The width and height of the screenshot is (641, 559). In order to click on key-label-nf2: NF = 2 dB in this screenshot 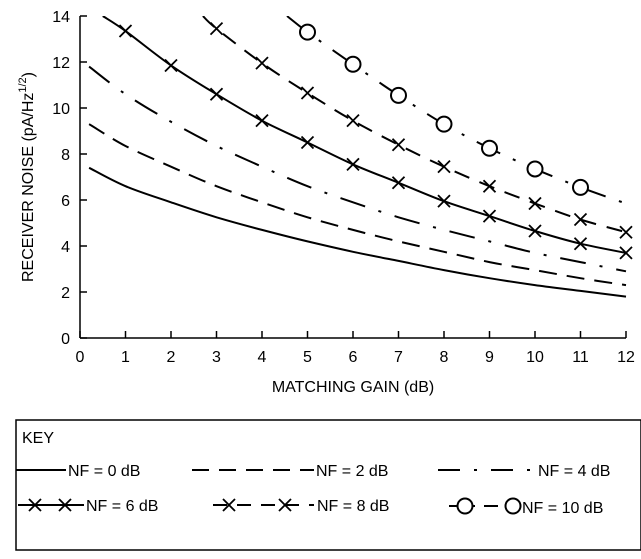, I will do `click(352, 471)`.